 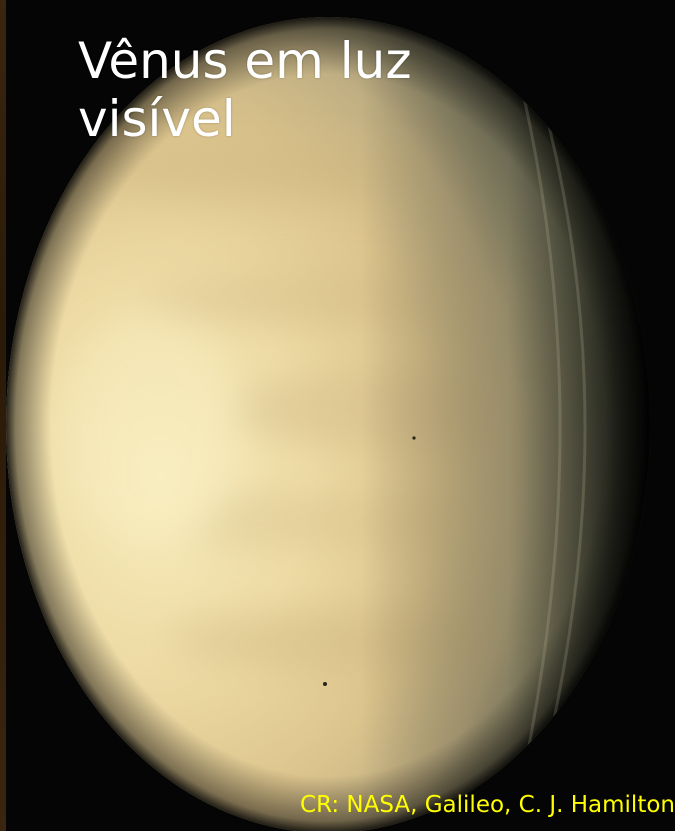 What do you see at coordinates (487, 805) in the screenshot?
I see `image-credit: CR: NASA, Galileo, C. J. Hamilton` at bounding box center [487, 805].